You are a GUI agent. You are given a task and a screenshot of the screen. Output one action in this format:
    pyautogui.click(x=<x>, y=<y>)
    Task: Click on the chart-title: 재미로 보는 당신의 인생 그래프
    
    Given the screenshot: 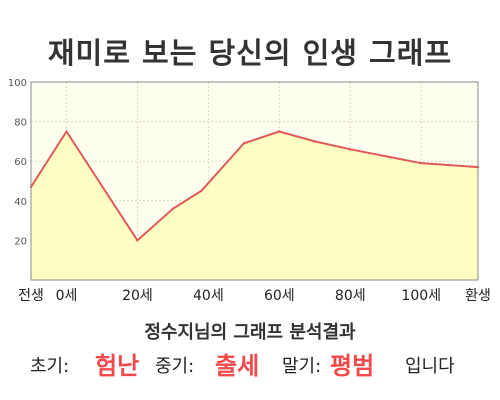 What is the action you would take?
    pyautogui.click(x=250, y=53)
    